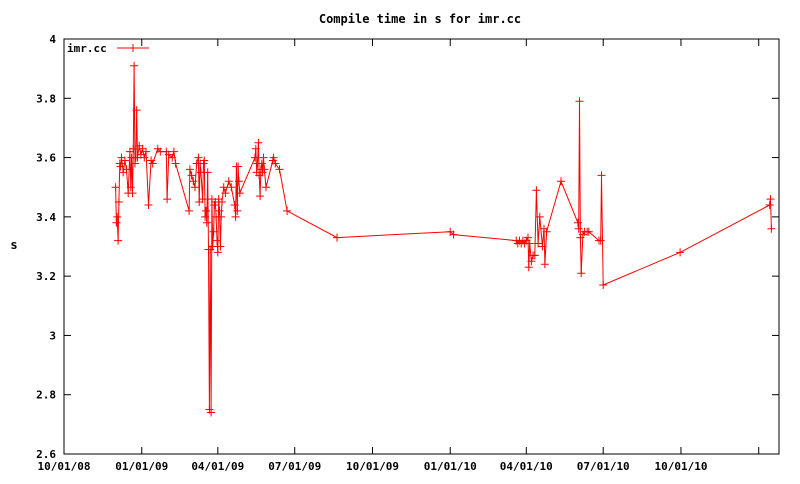 The height and width of the screenshot is (484, 800). I want to click on y-tick-label: 2.6, so click(46, 454).